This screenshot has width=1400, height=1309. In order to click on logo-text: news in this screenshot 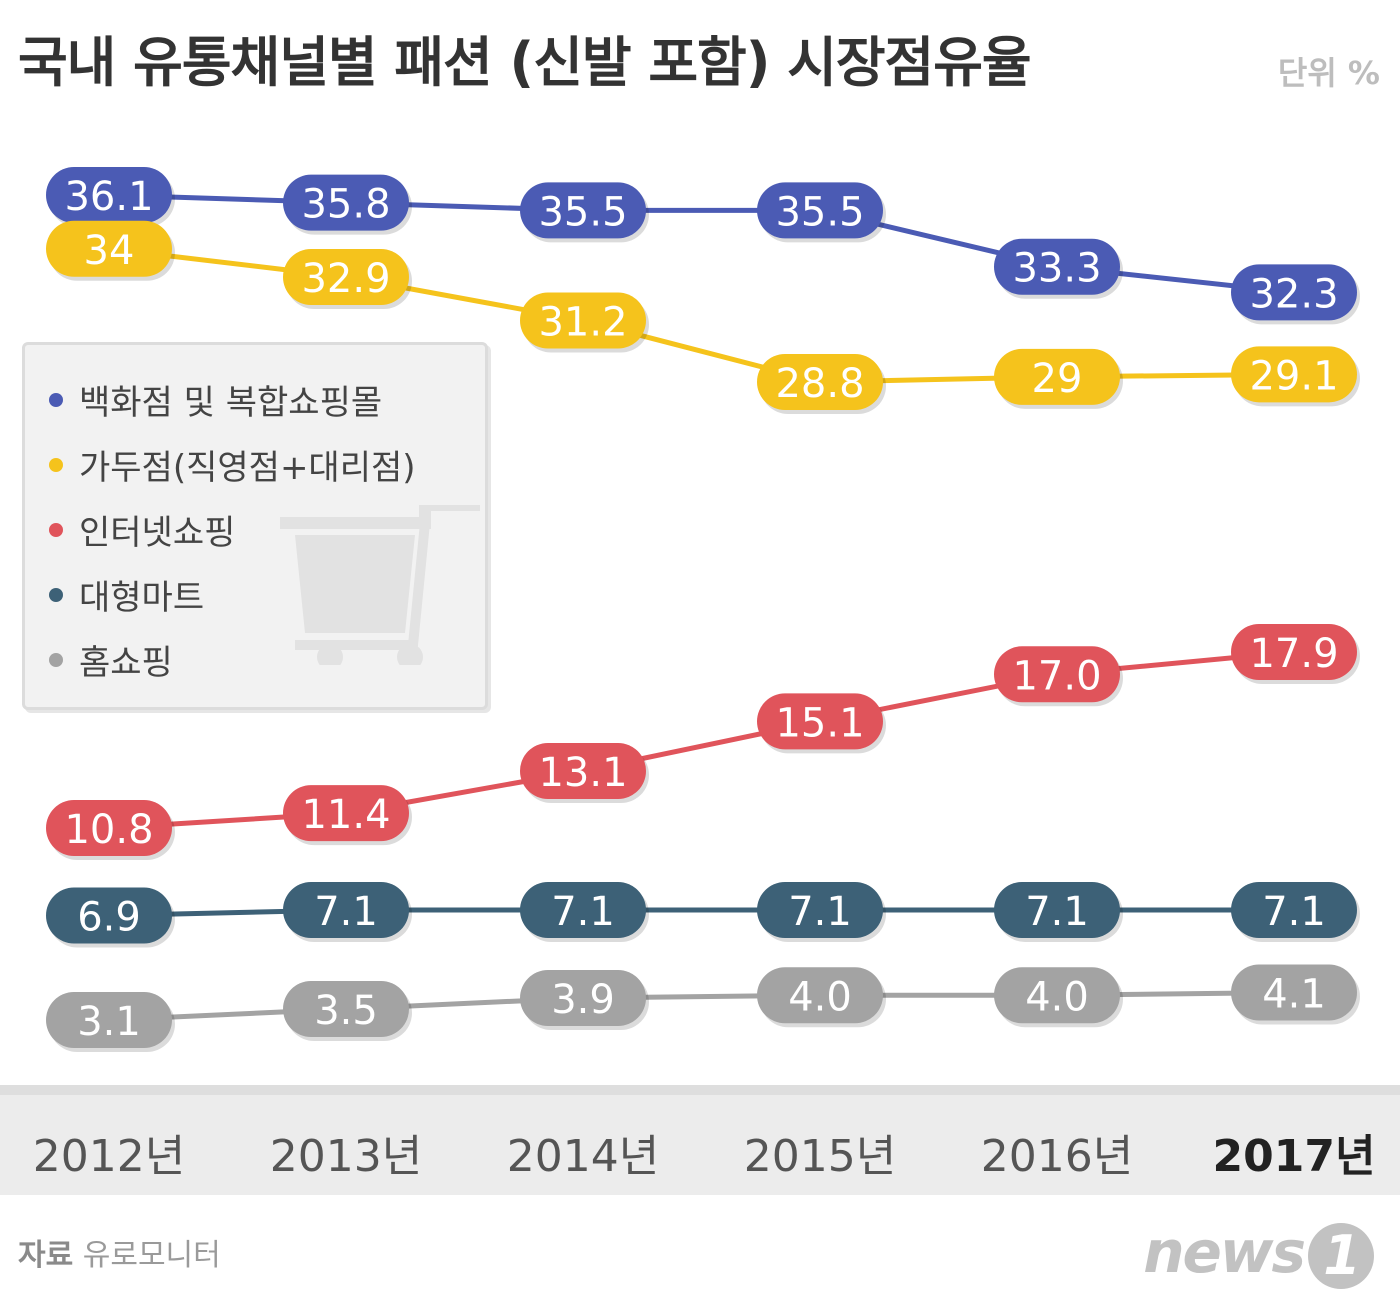, I will do `click(1224, 1252)`.